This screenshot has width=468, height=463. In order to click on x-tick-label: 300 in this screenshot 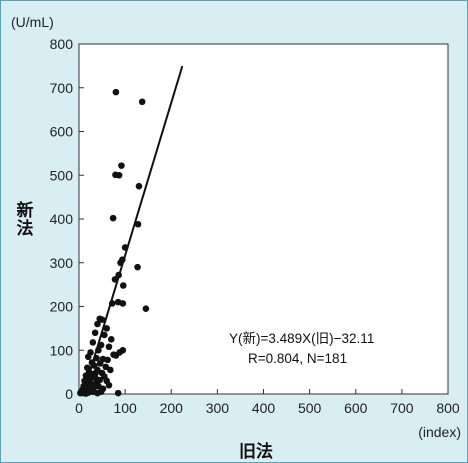, I will do `click(218, 408)`.